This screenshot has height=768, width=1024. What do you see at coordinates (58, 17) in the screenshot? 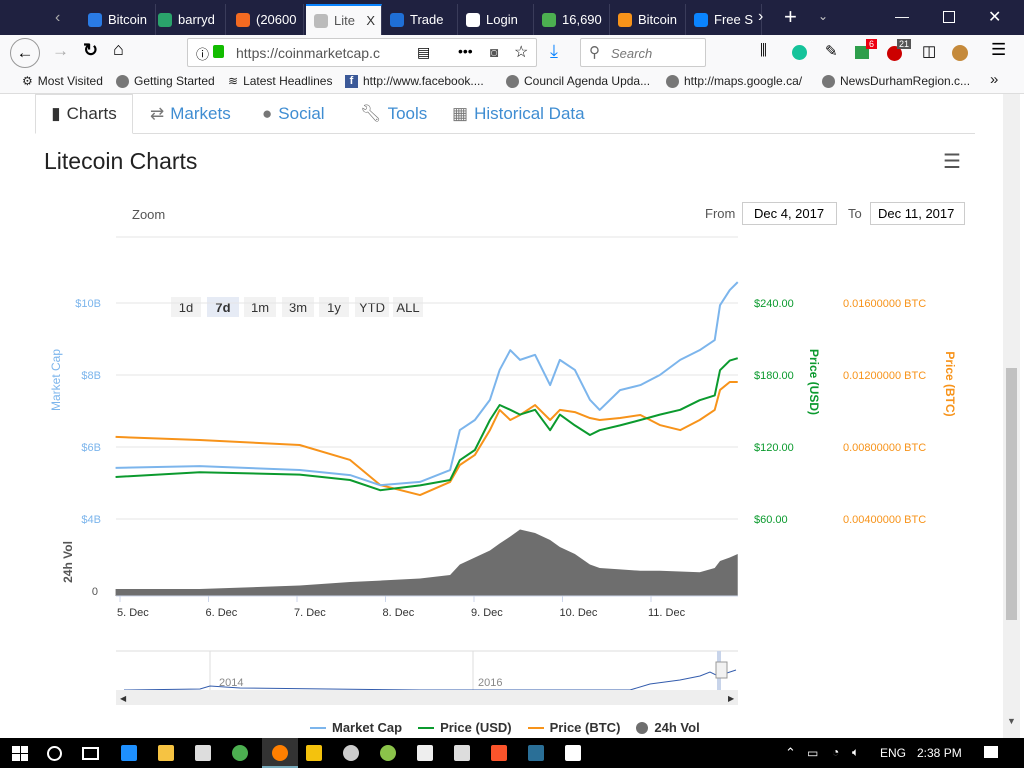
I see `tab-scroll-left-button: ‹` at bounding box center [58, 17].